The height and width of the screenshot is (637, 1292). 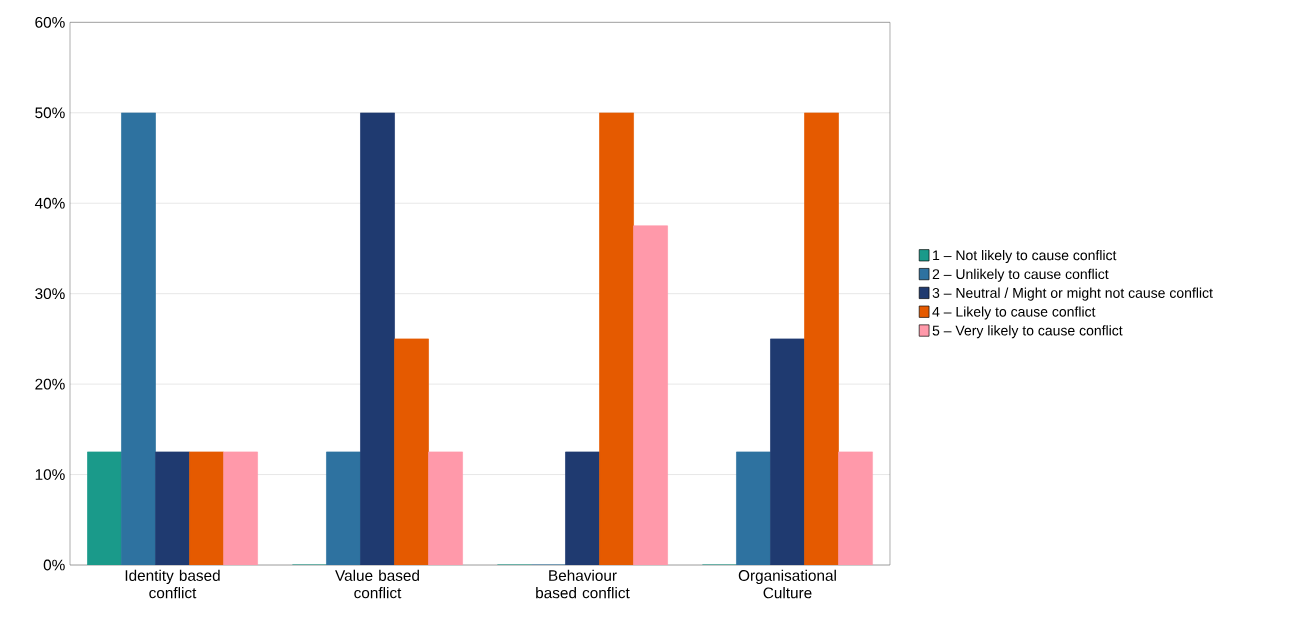 I want to click on legend-label: 5 – Very likely to cause conflict, so click(x=1027, y=332).